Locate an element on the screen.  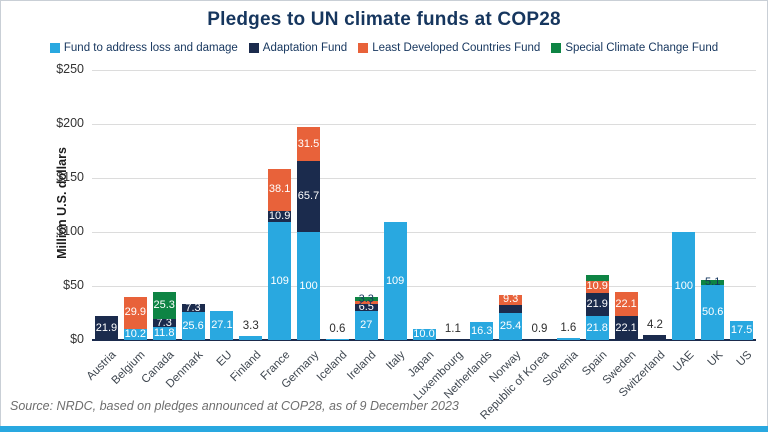
bar-value-label: 25.6 is located at coordinates (193, 325).